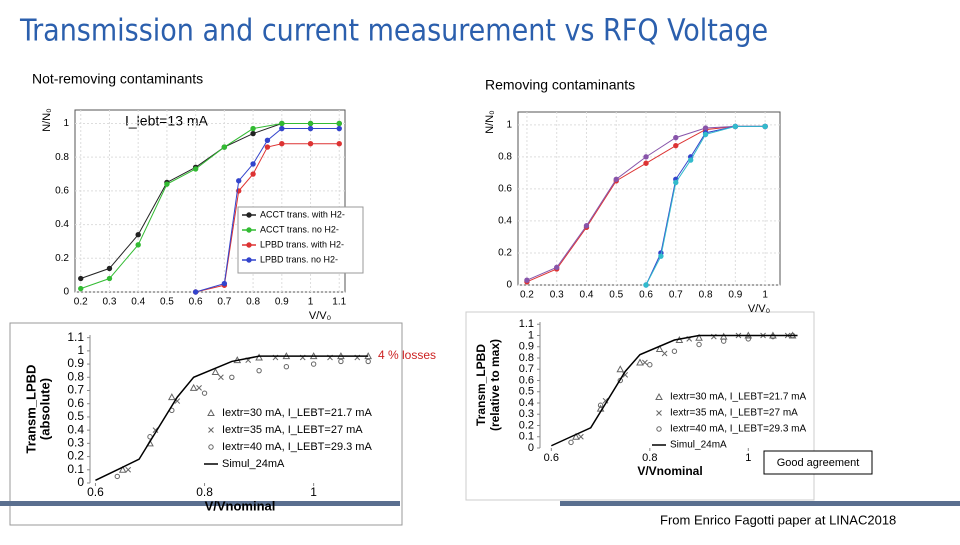 The height and width of the screenshot is (545, 960). Describe the element at coordinates (44, 409) in the screenshot. I see `y-axis-label: (absolute)` at that location.